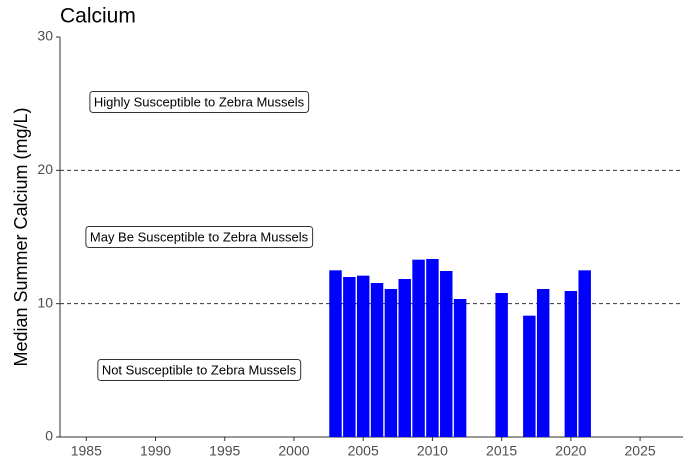  I want to click on chart-title: Calcium, so click(98, 16).